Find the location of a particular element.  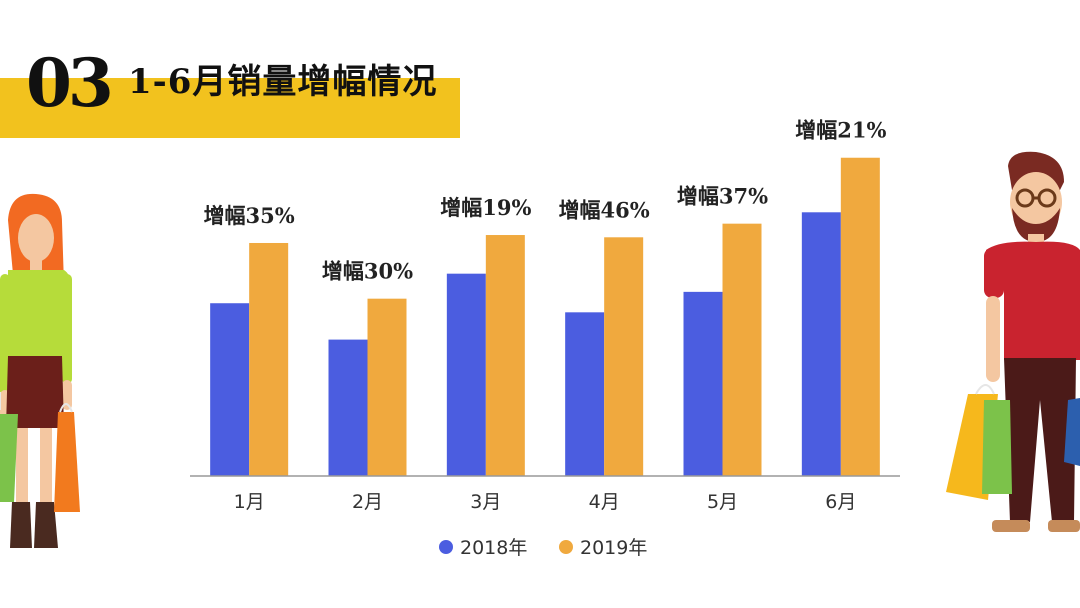

legend-label: 2018年 is located at coordinates (493, 548).